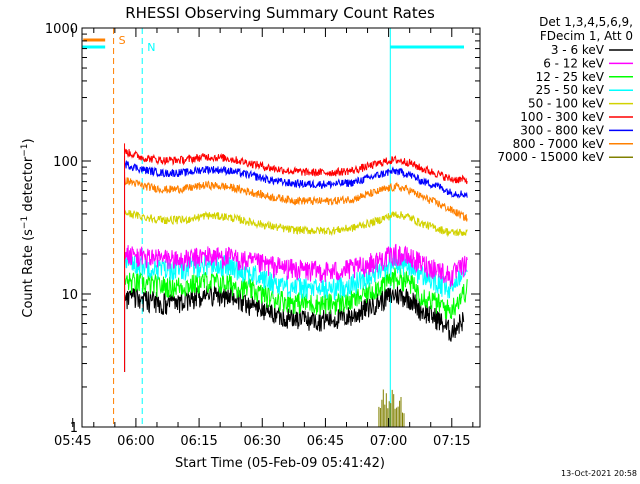 This screenshot has width=640, height=484. Describe the element at coordinates (566, 104) in the screenshot. I see `legend-entry-label-4: 50 - 100 keV` at that location.